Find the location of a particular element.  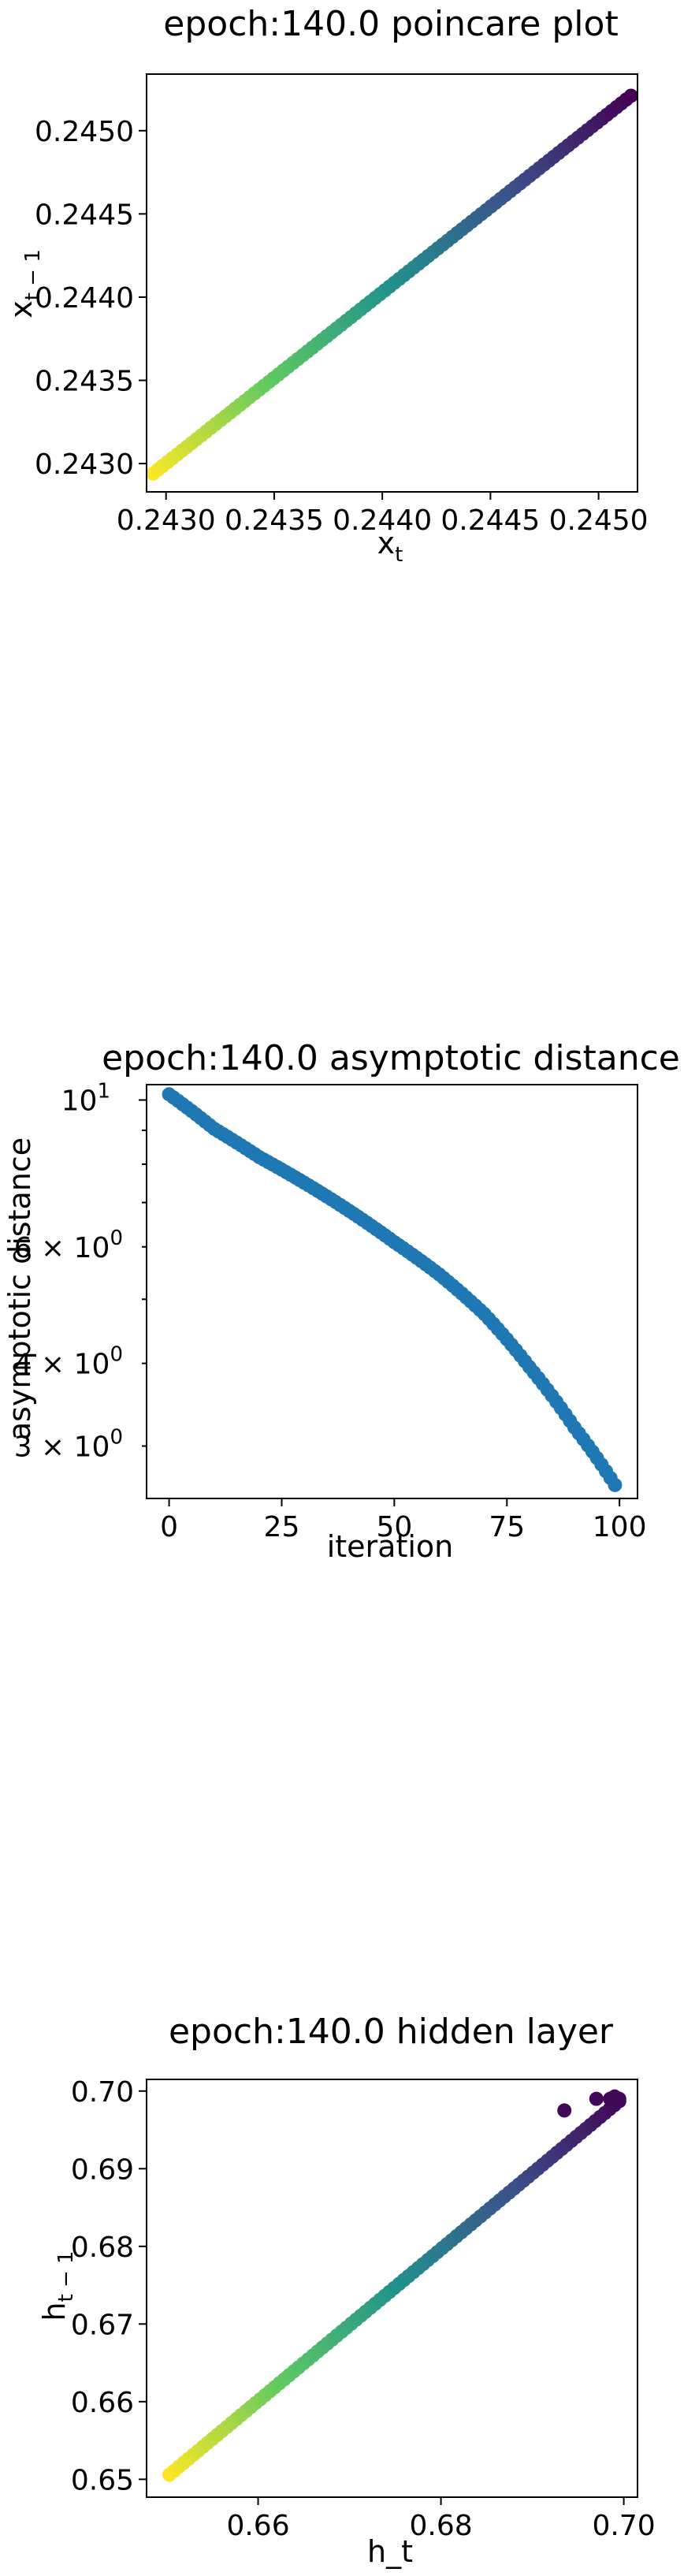

poincare-scatter-series is located at coordinates (392, 284).